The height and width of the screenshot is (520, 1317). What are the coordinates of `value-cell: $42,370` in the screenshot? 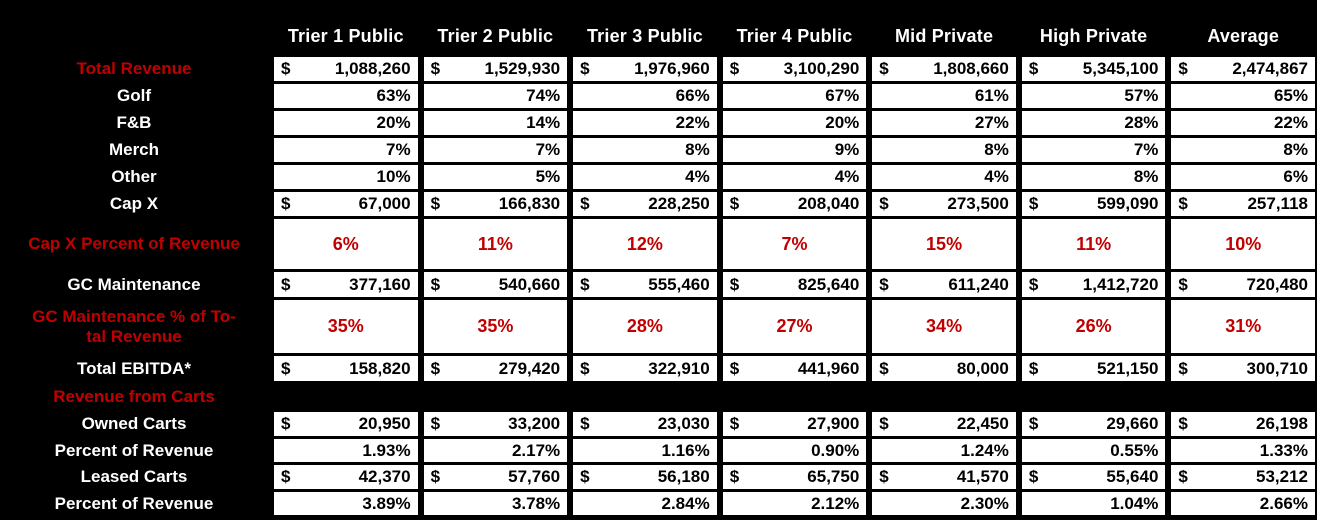 It's located at (346, 477).